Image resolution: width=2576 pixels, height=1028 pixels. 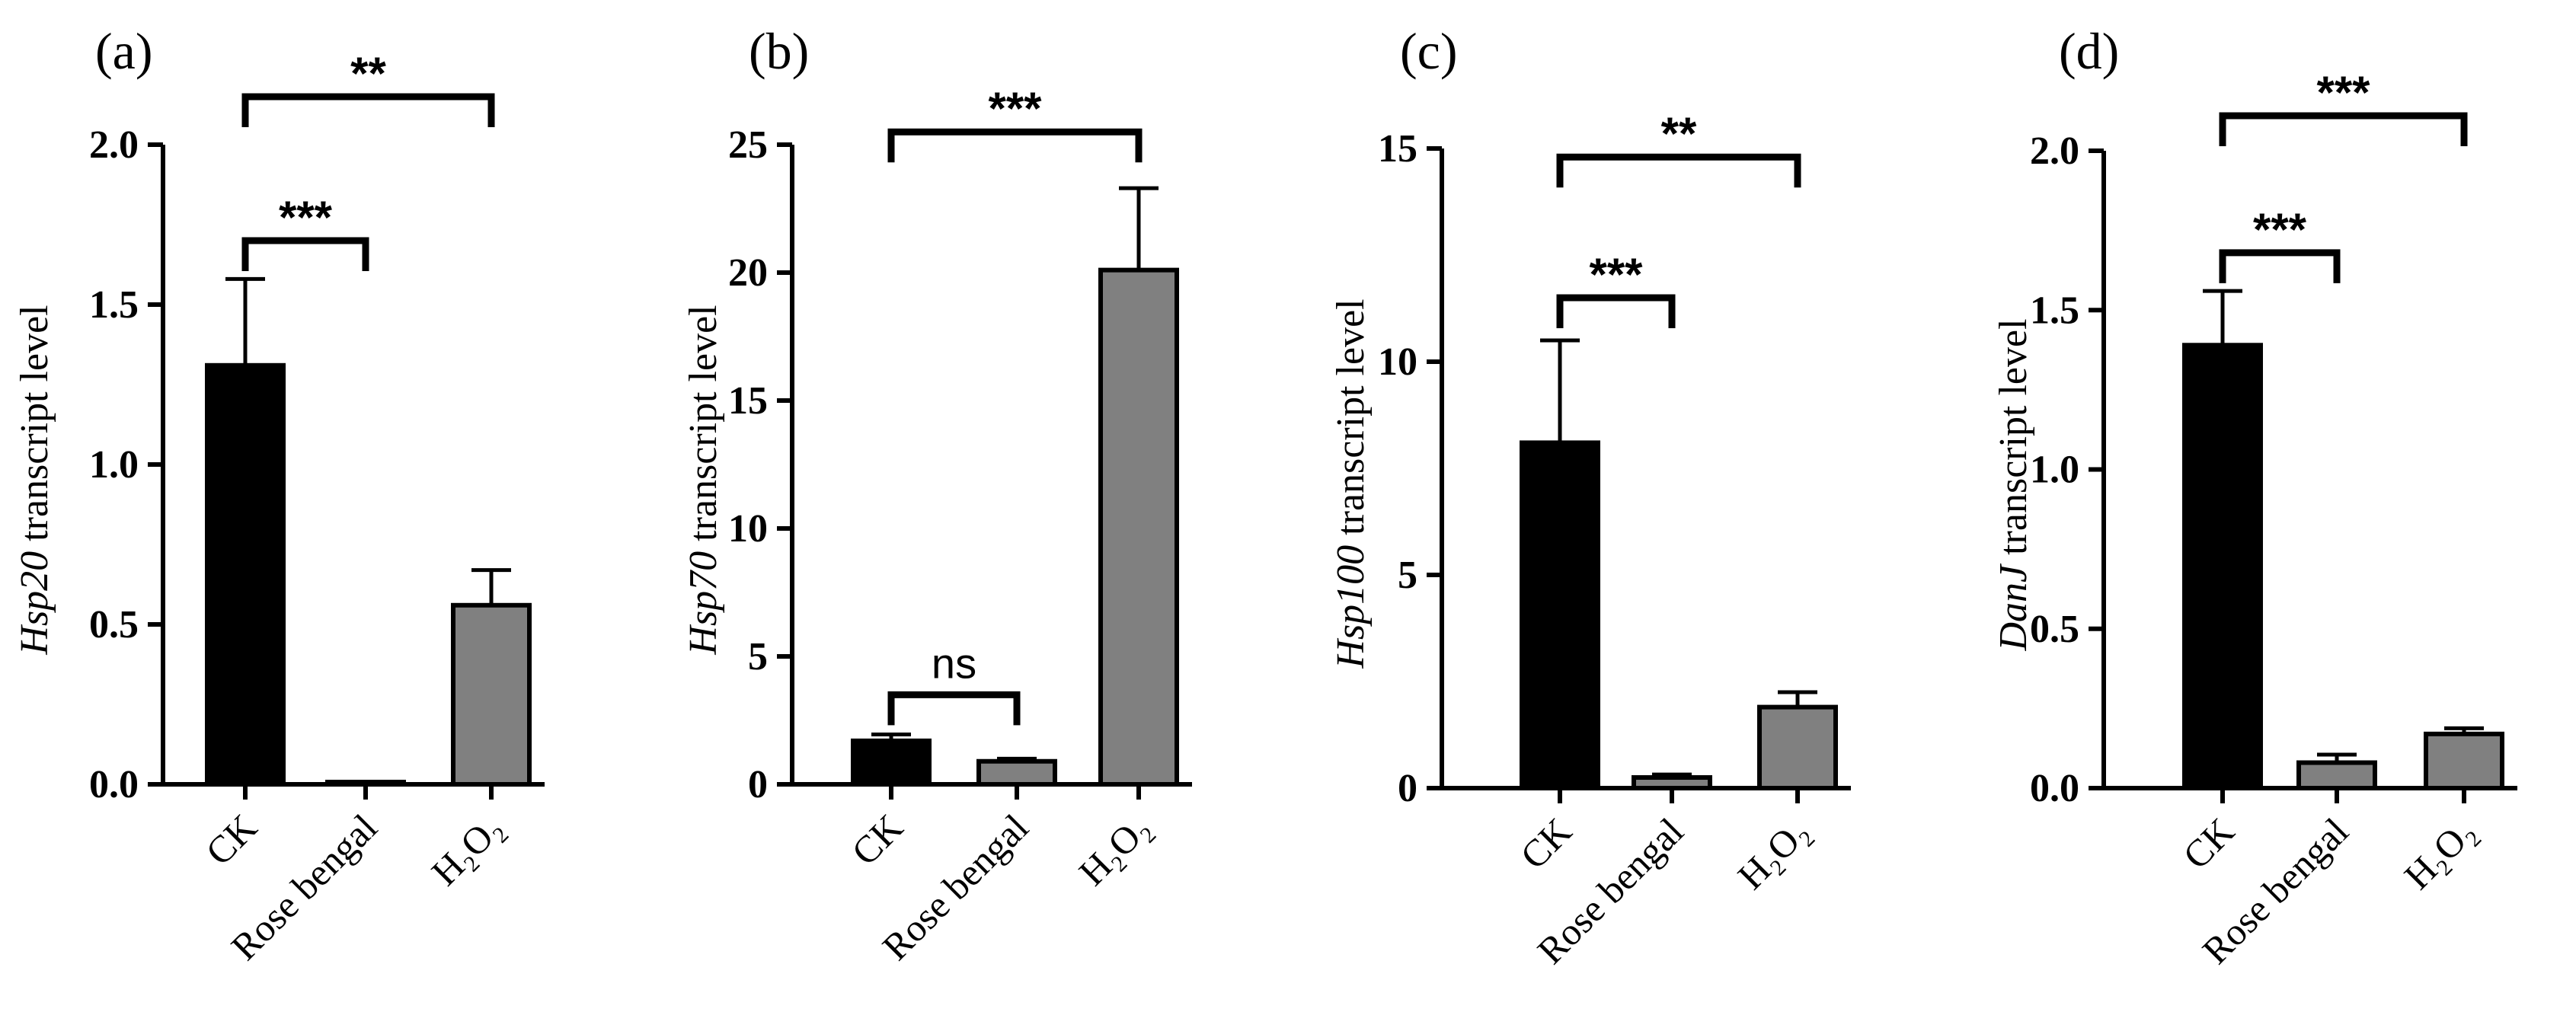 What do you see at coordinates (2014, 608) in the screenshot?
I see `y-axis-label-gene: DanJ` at bounding box center [2014, 608].